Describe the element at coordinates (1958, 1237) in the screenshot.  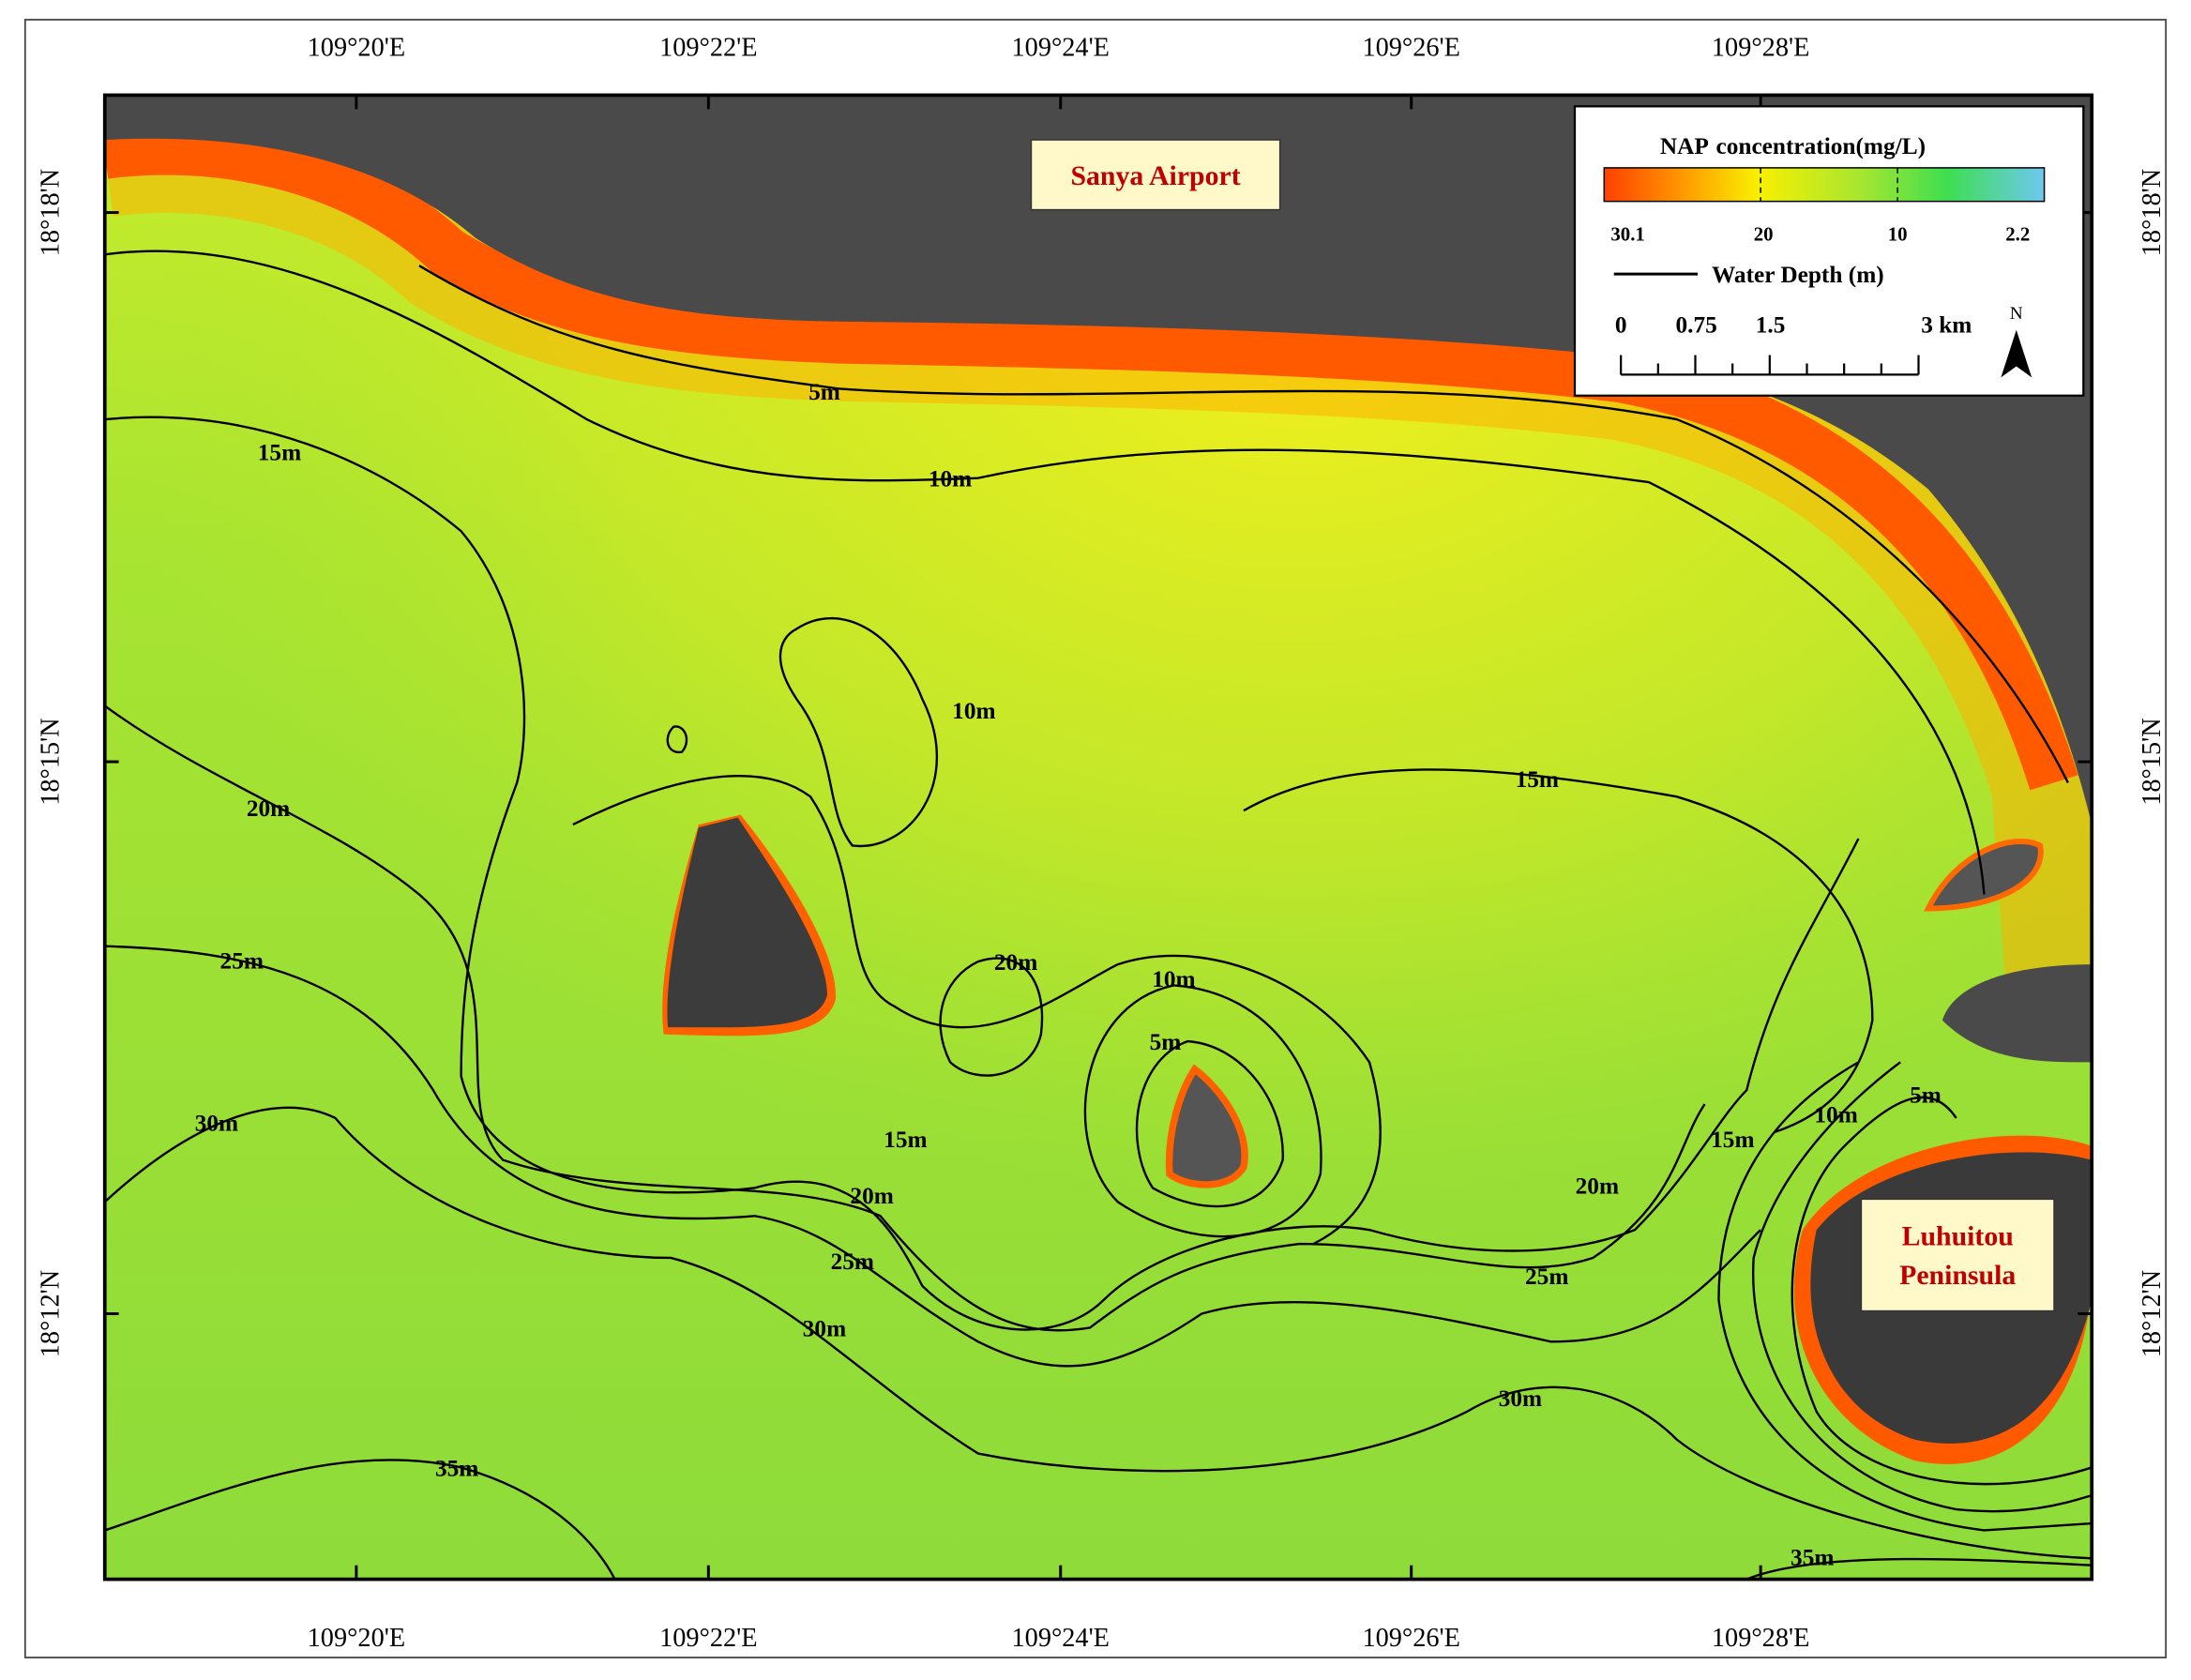
I see `place-name: Luhuitou` at that location.